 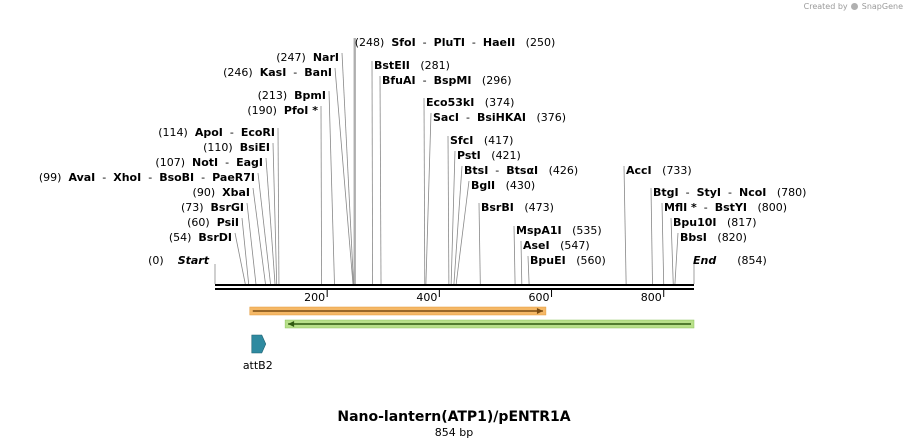 What do you see at coordinates (446, 117) in the screenshot?
I see `enzyme-name: SacI` at bounding box center [446, 117].